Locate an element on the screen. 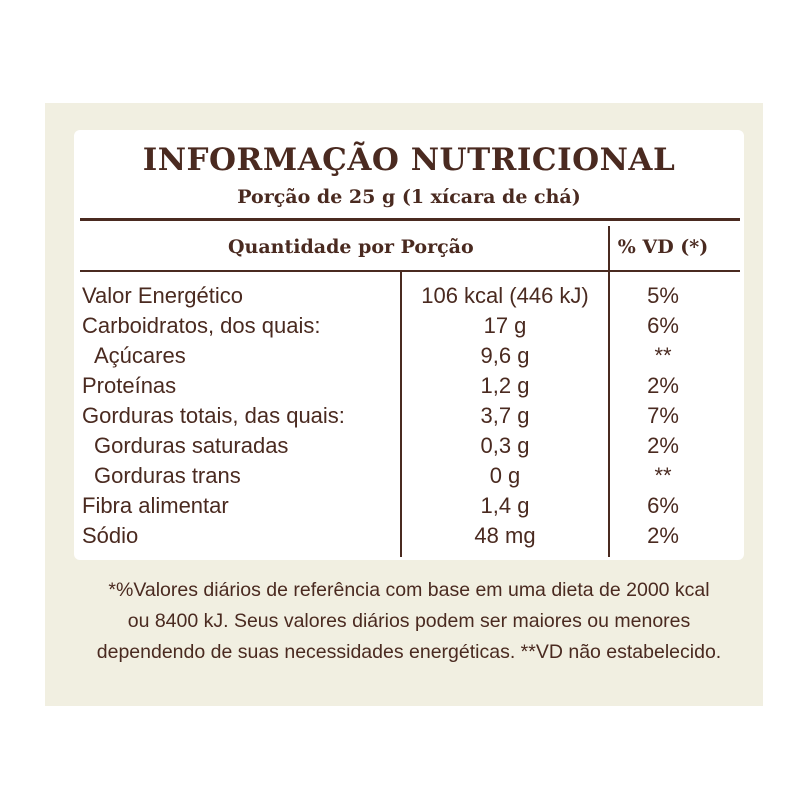  label-title: INFORMAÇÃO NUTRICIONAL is located at coordinates (409, 160).